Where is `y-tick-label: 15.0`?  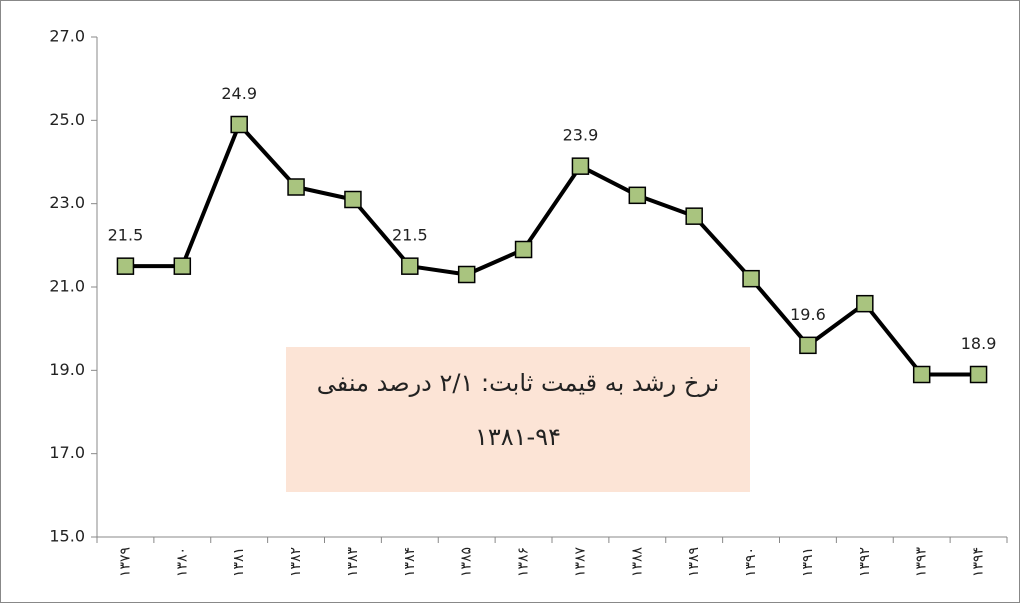 y-tick-label: 15.0 is located at coordinates (67, 536).